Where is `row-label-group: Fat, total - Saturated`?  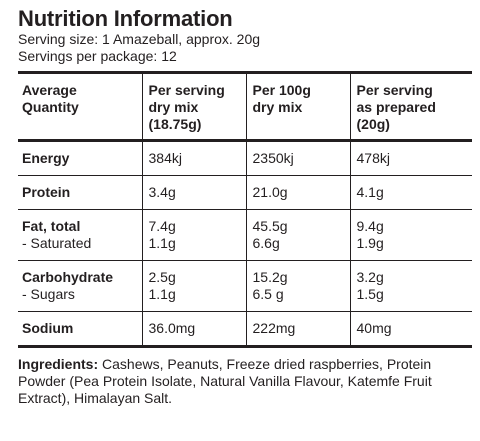 row-label-group: Fat, total - Saturated is located at coordinates (80, 235).